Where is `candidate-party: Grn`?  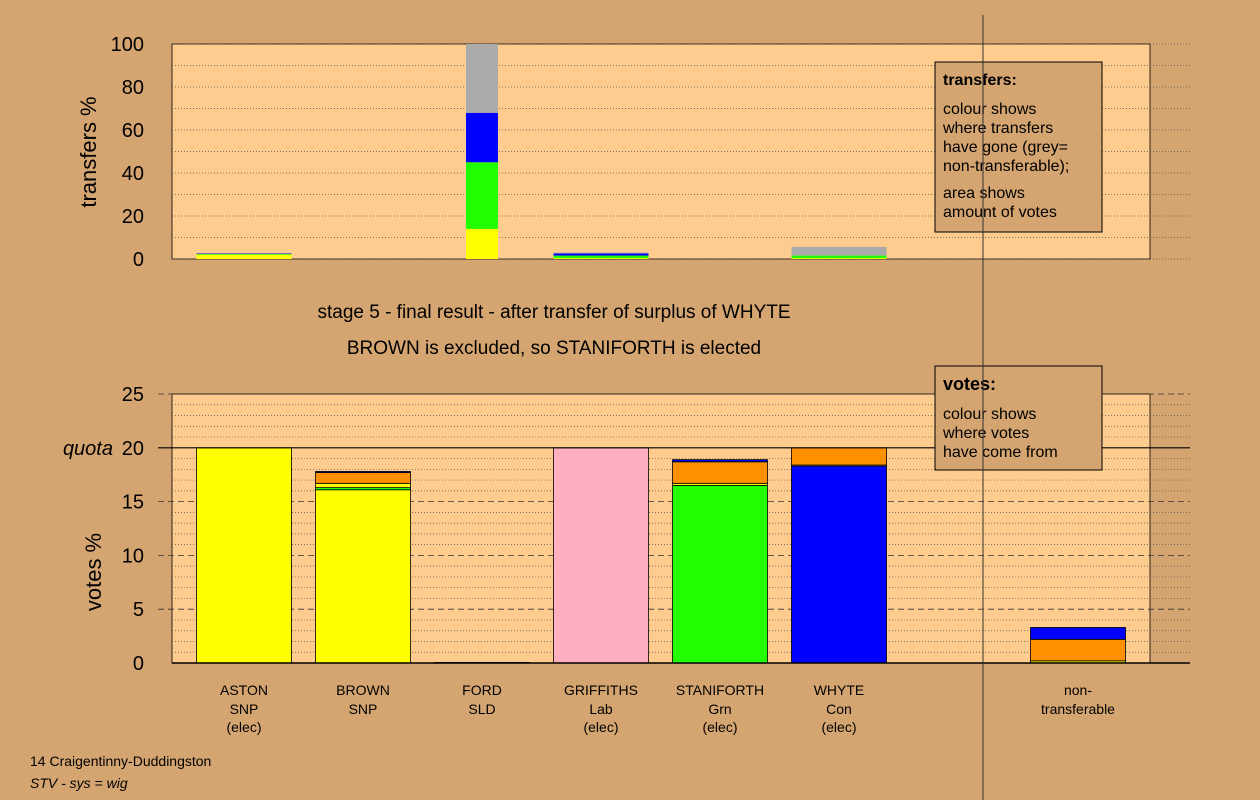 candidate-party: Grn is located at coordinates (719, 709).